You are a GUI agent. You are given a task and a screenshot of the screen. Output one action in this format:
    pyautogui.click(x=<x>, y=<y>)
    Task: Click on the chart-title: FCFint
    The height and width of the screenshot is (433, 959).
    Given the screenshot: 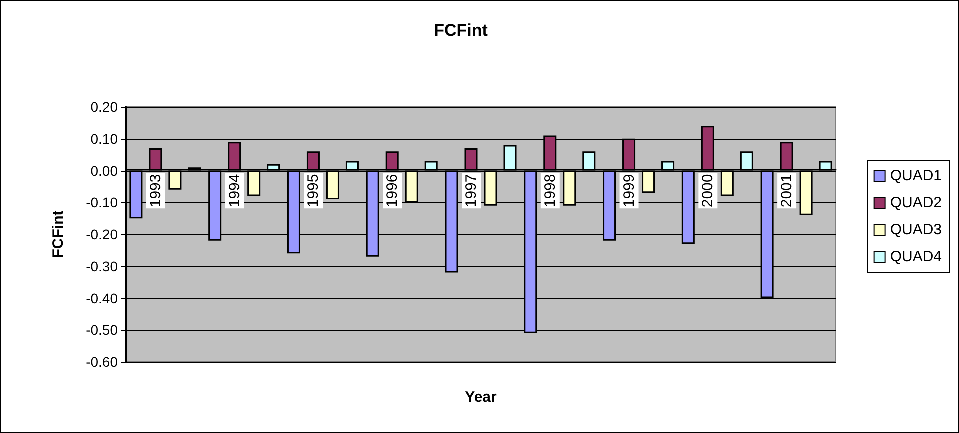 What is the action you would take?
    pyautogui.click(x=461, y=30)
    